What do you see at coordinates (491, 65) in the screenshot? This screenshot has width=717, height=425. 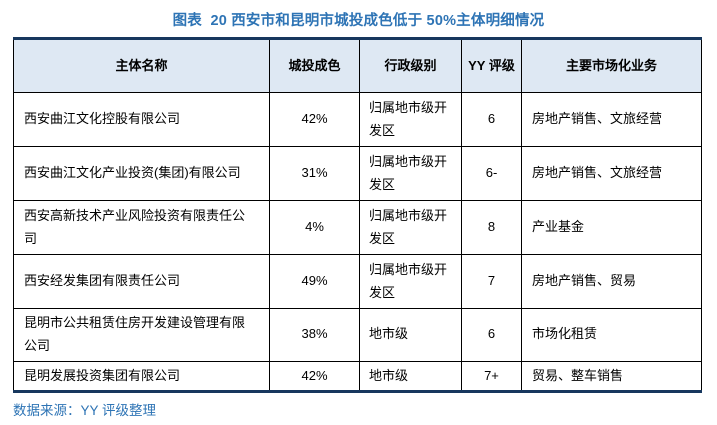 I see `col-header-yy-rating: YY 评级` at bounding box center [491, 65].